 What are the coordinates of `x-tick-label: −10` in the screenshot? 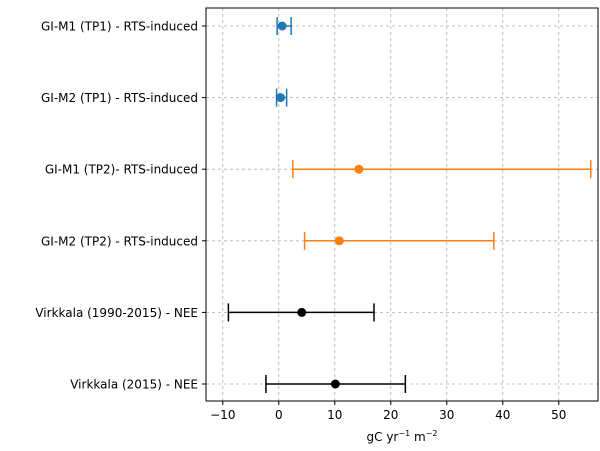 It's located at (222, 415).